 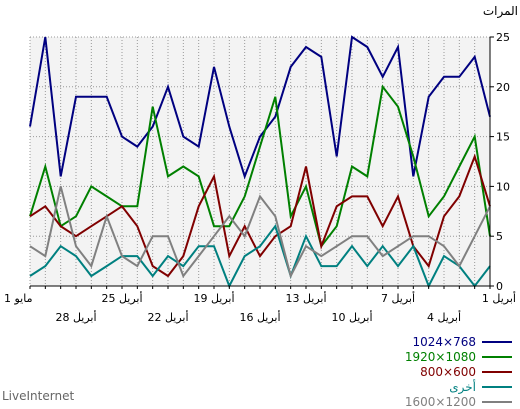 I want to click on legend-label: 1920×1080, so click(x=440, y=356).